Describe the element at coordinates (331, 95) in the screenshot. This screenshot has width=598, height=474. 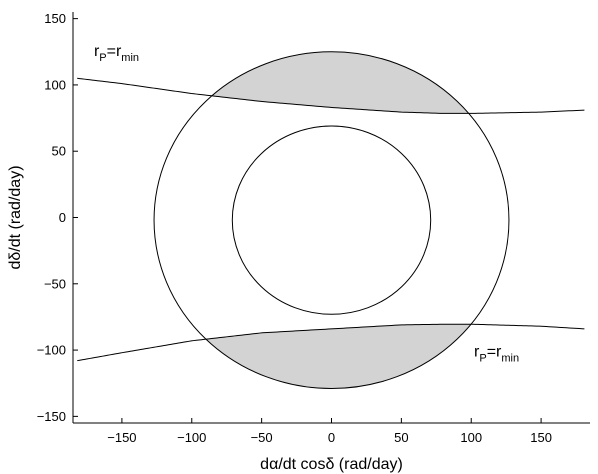
I see `upper-boundary-curve` at that location.